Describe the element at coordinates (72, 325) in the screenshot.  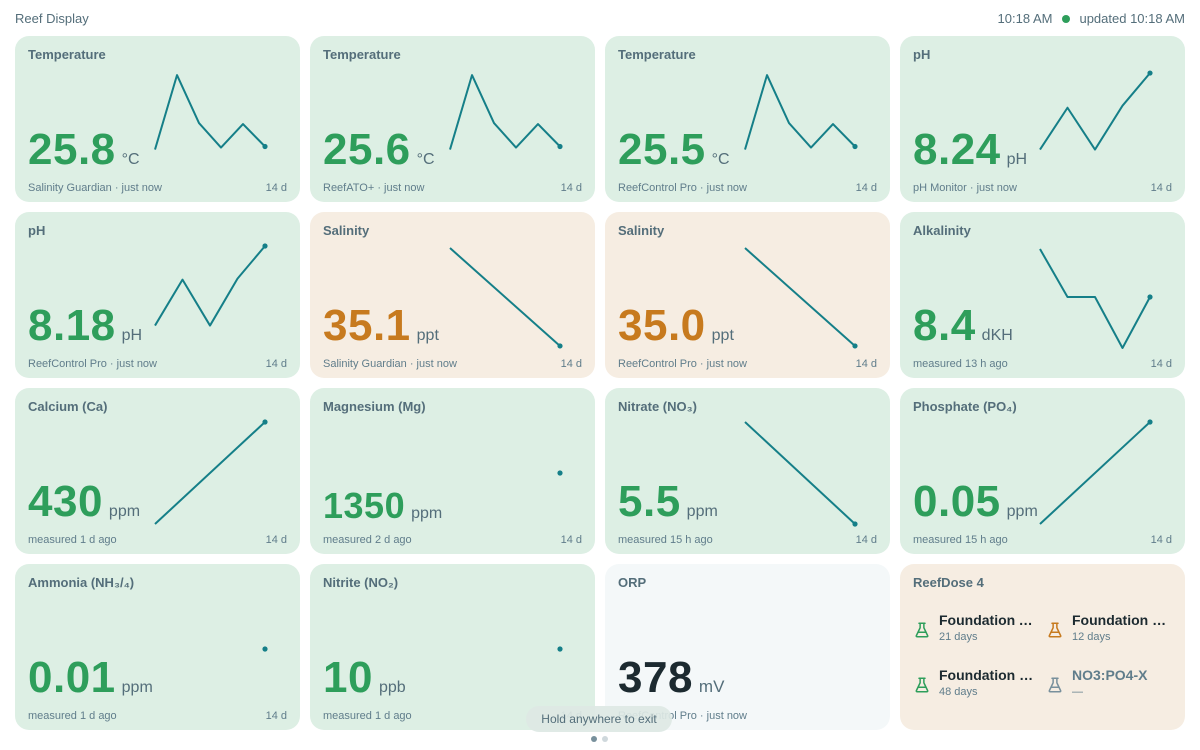
I see `metric-value: 8.18` at that location.